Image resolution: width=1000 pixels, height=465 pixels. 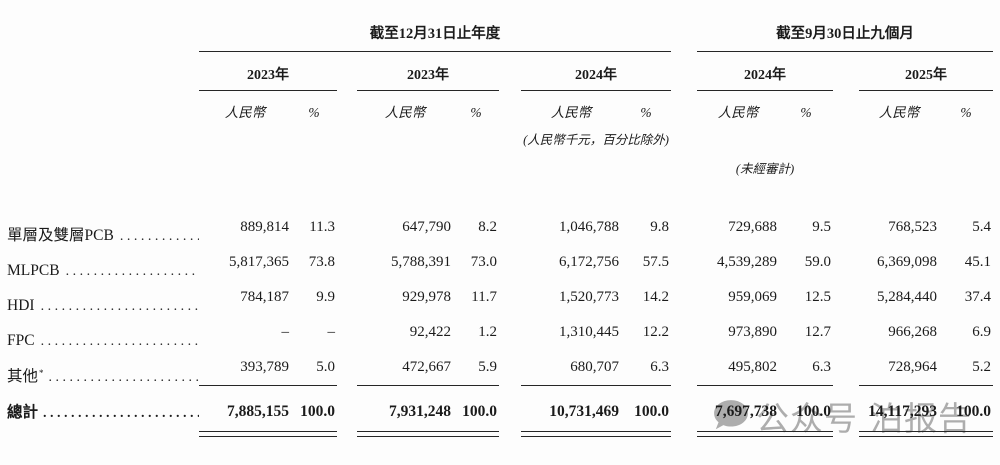 I want to click on cell-value: 14.2, so click(x=655, y=297).